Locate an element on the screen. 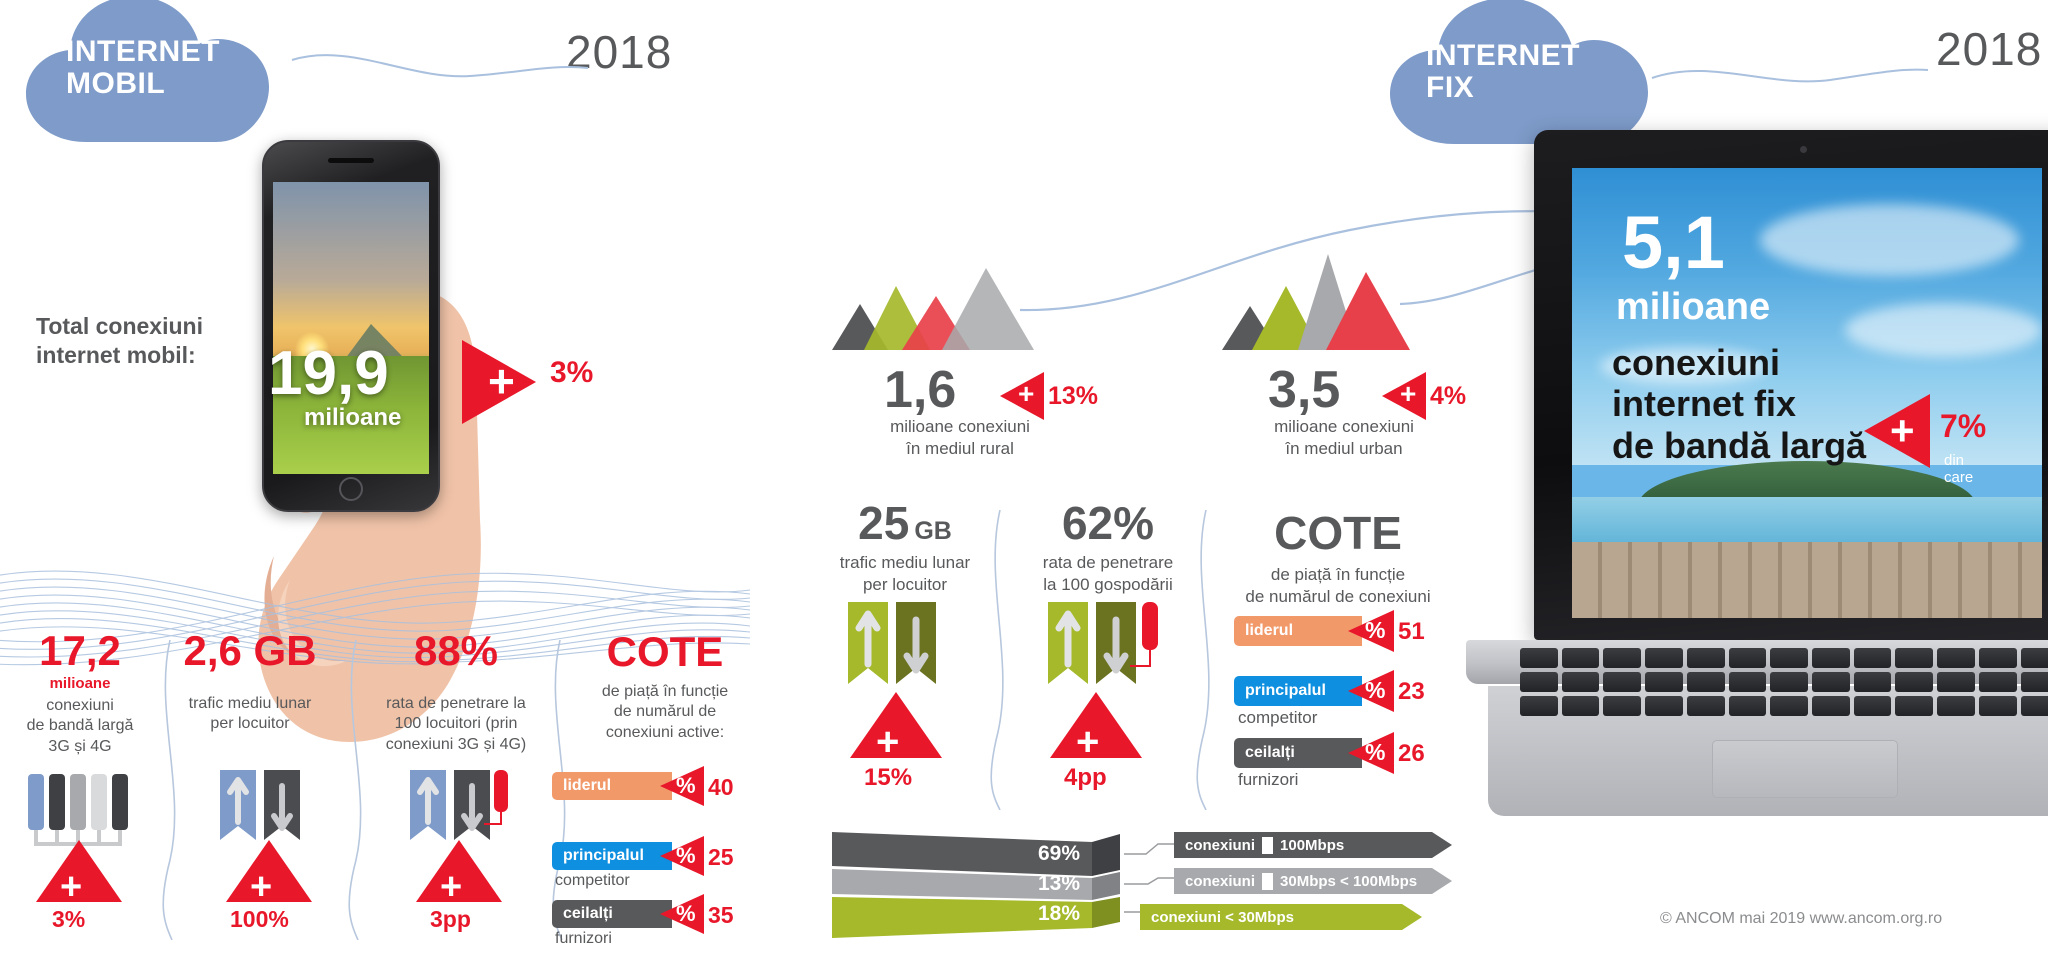 The width and height of the screenshot is (2048, 974). fix-headline-value: 5,1 is located at coordinates (1673, 242).